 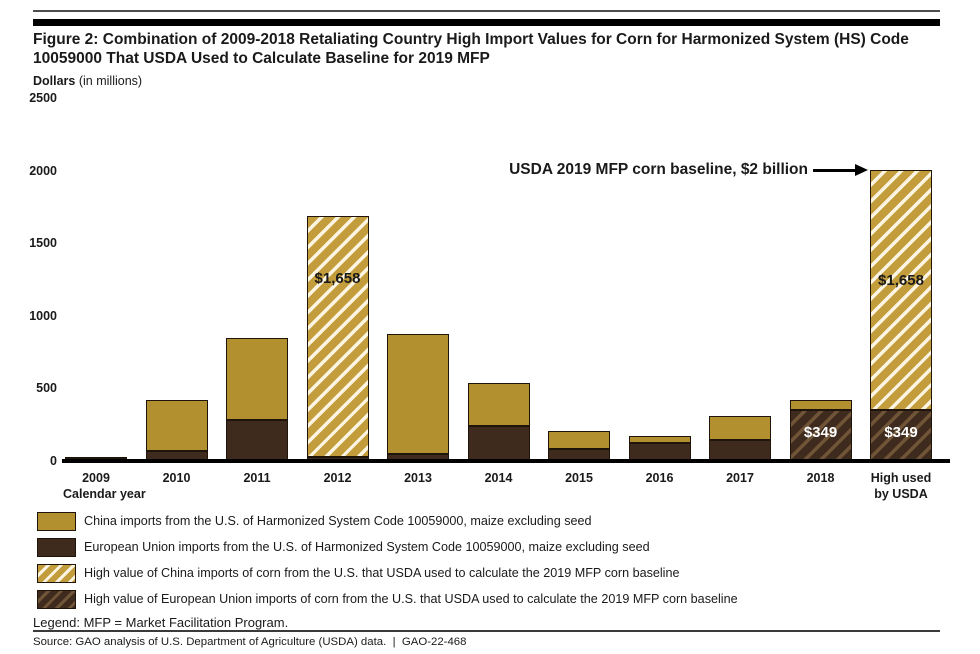 What do you see at coordinates (56, 599) in the screenshot?
I see `legend-swatch-eu-high-icon` at bounding box center [56, 599].